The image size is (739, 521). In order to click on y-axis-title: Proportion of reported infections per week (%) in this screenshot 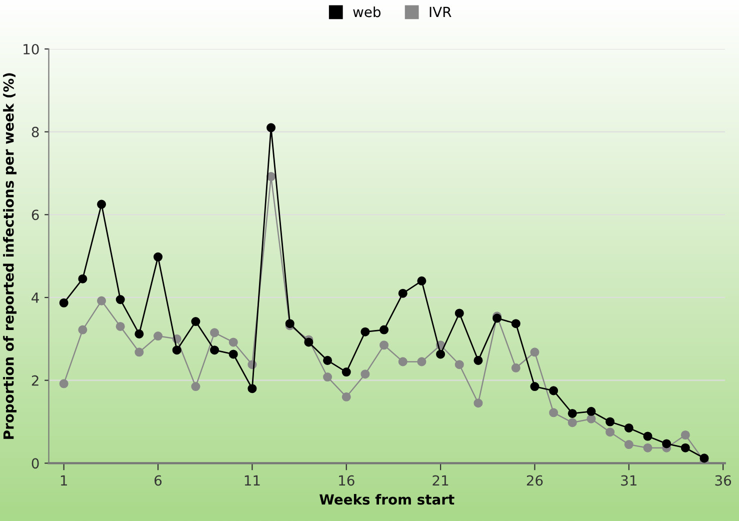, I will do `click(10, 256)`.